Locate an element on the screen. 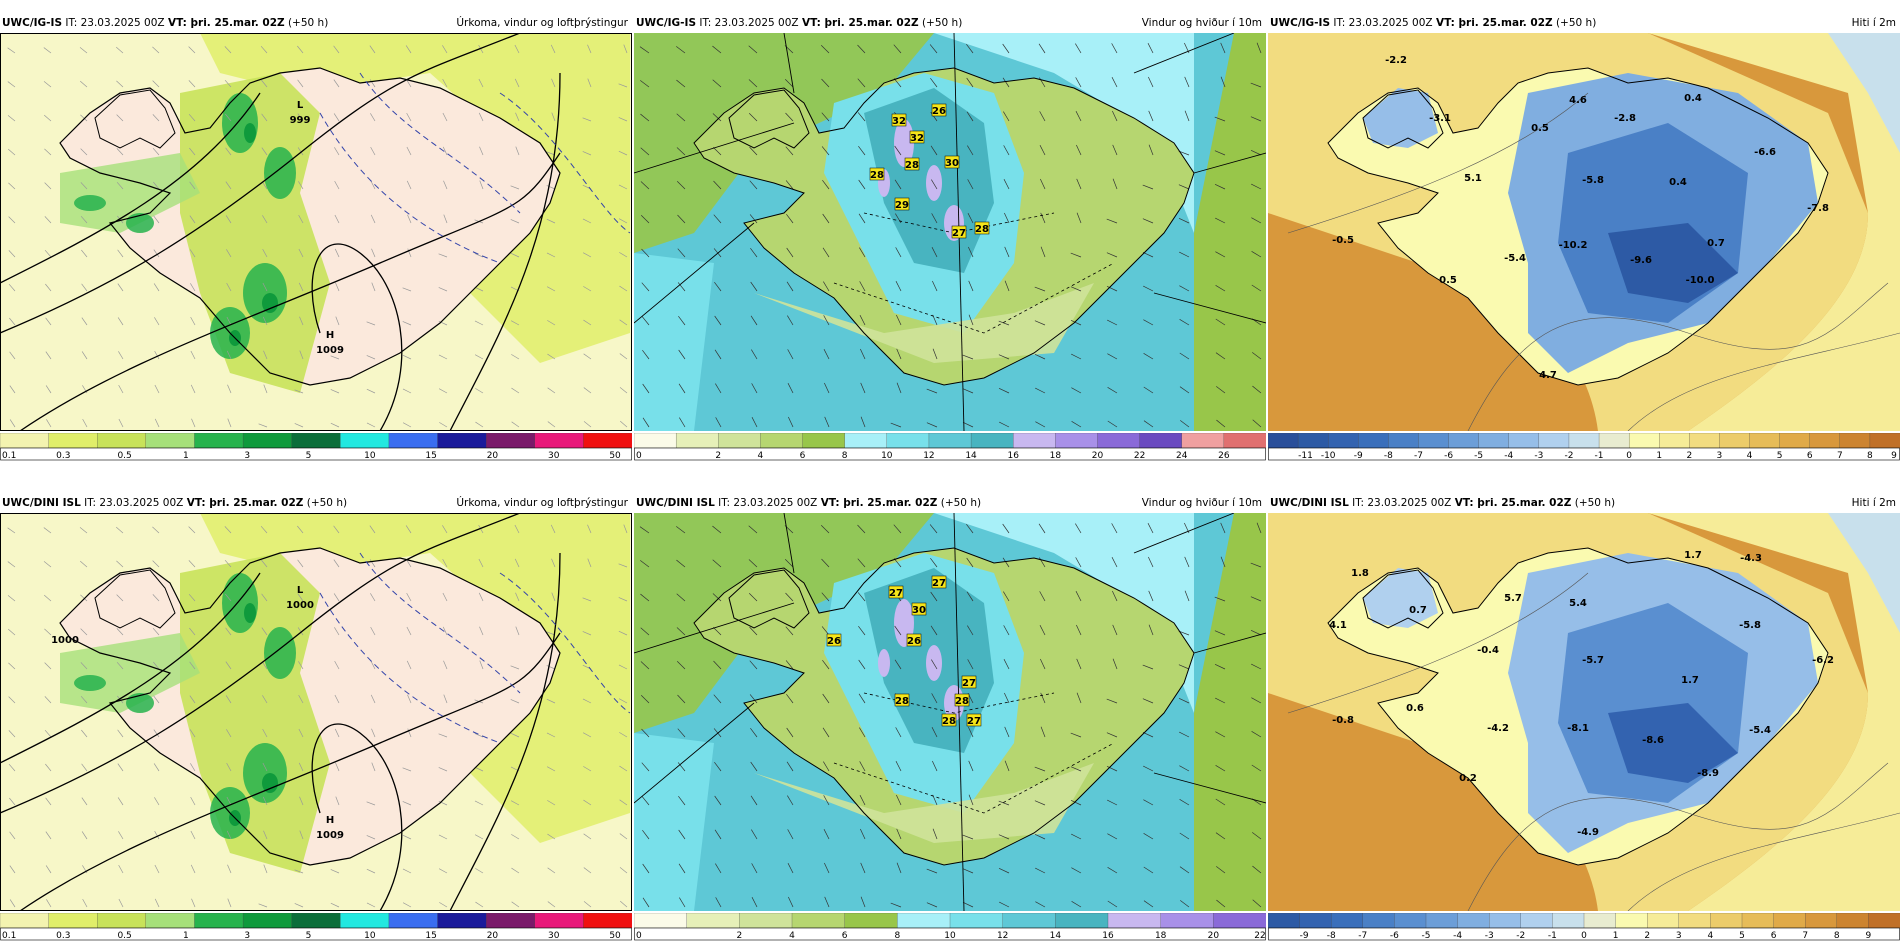 The height and width of the screenshot is (950, 1900). map-value-label: -6.2 is located at coordinates (1823, 660).